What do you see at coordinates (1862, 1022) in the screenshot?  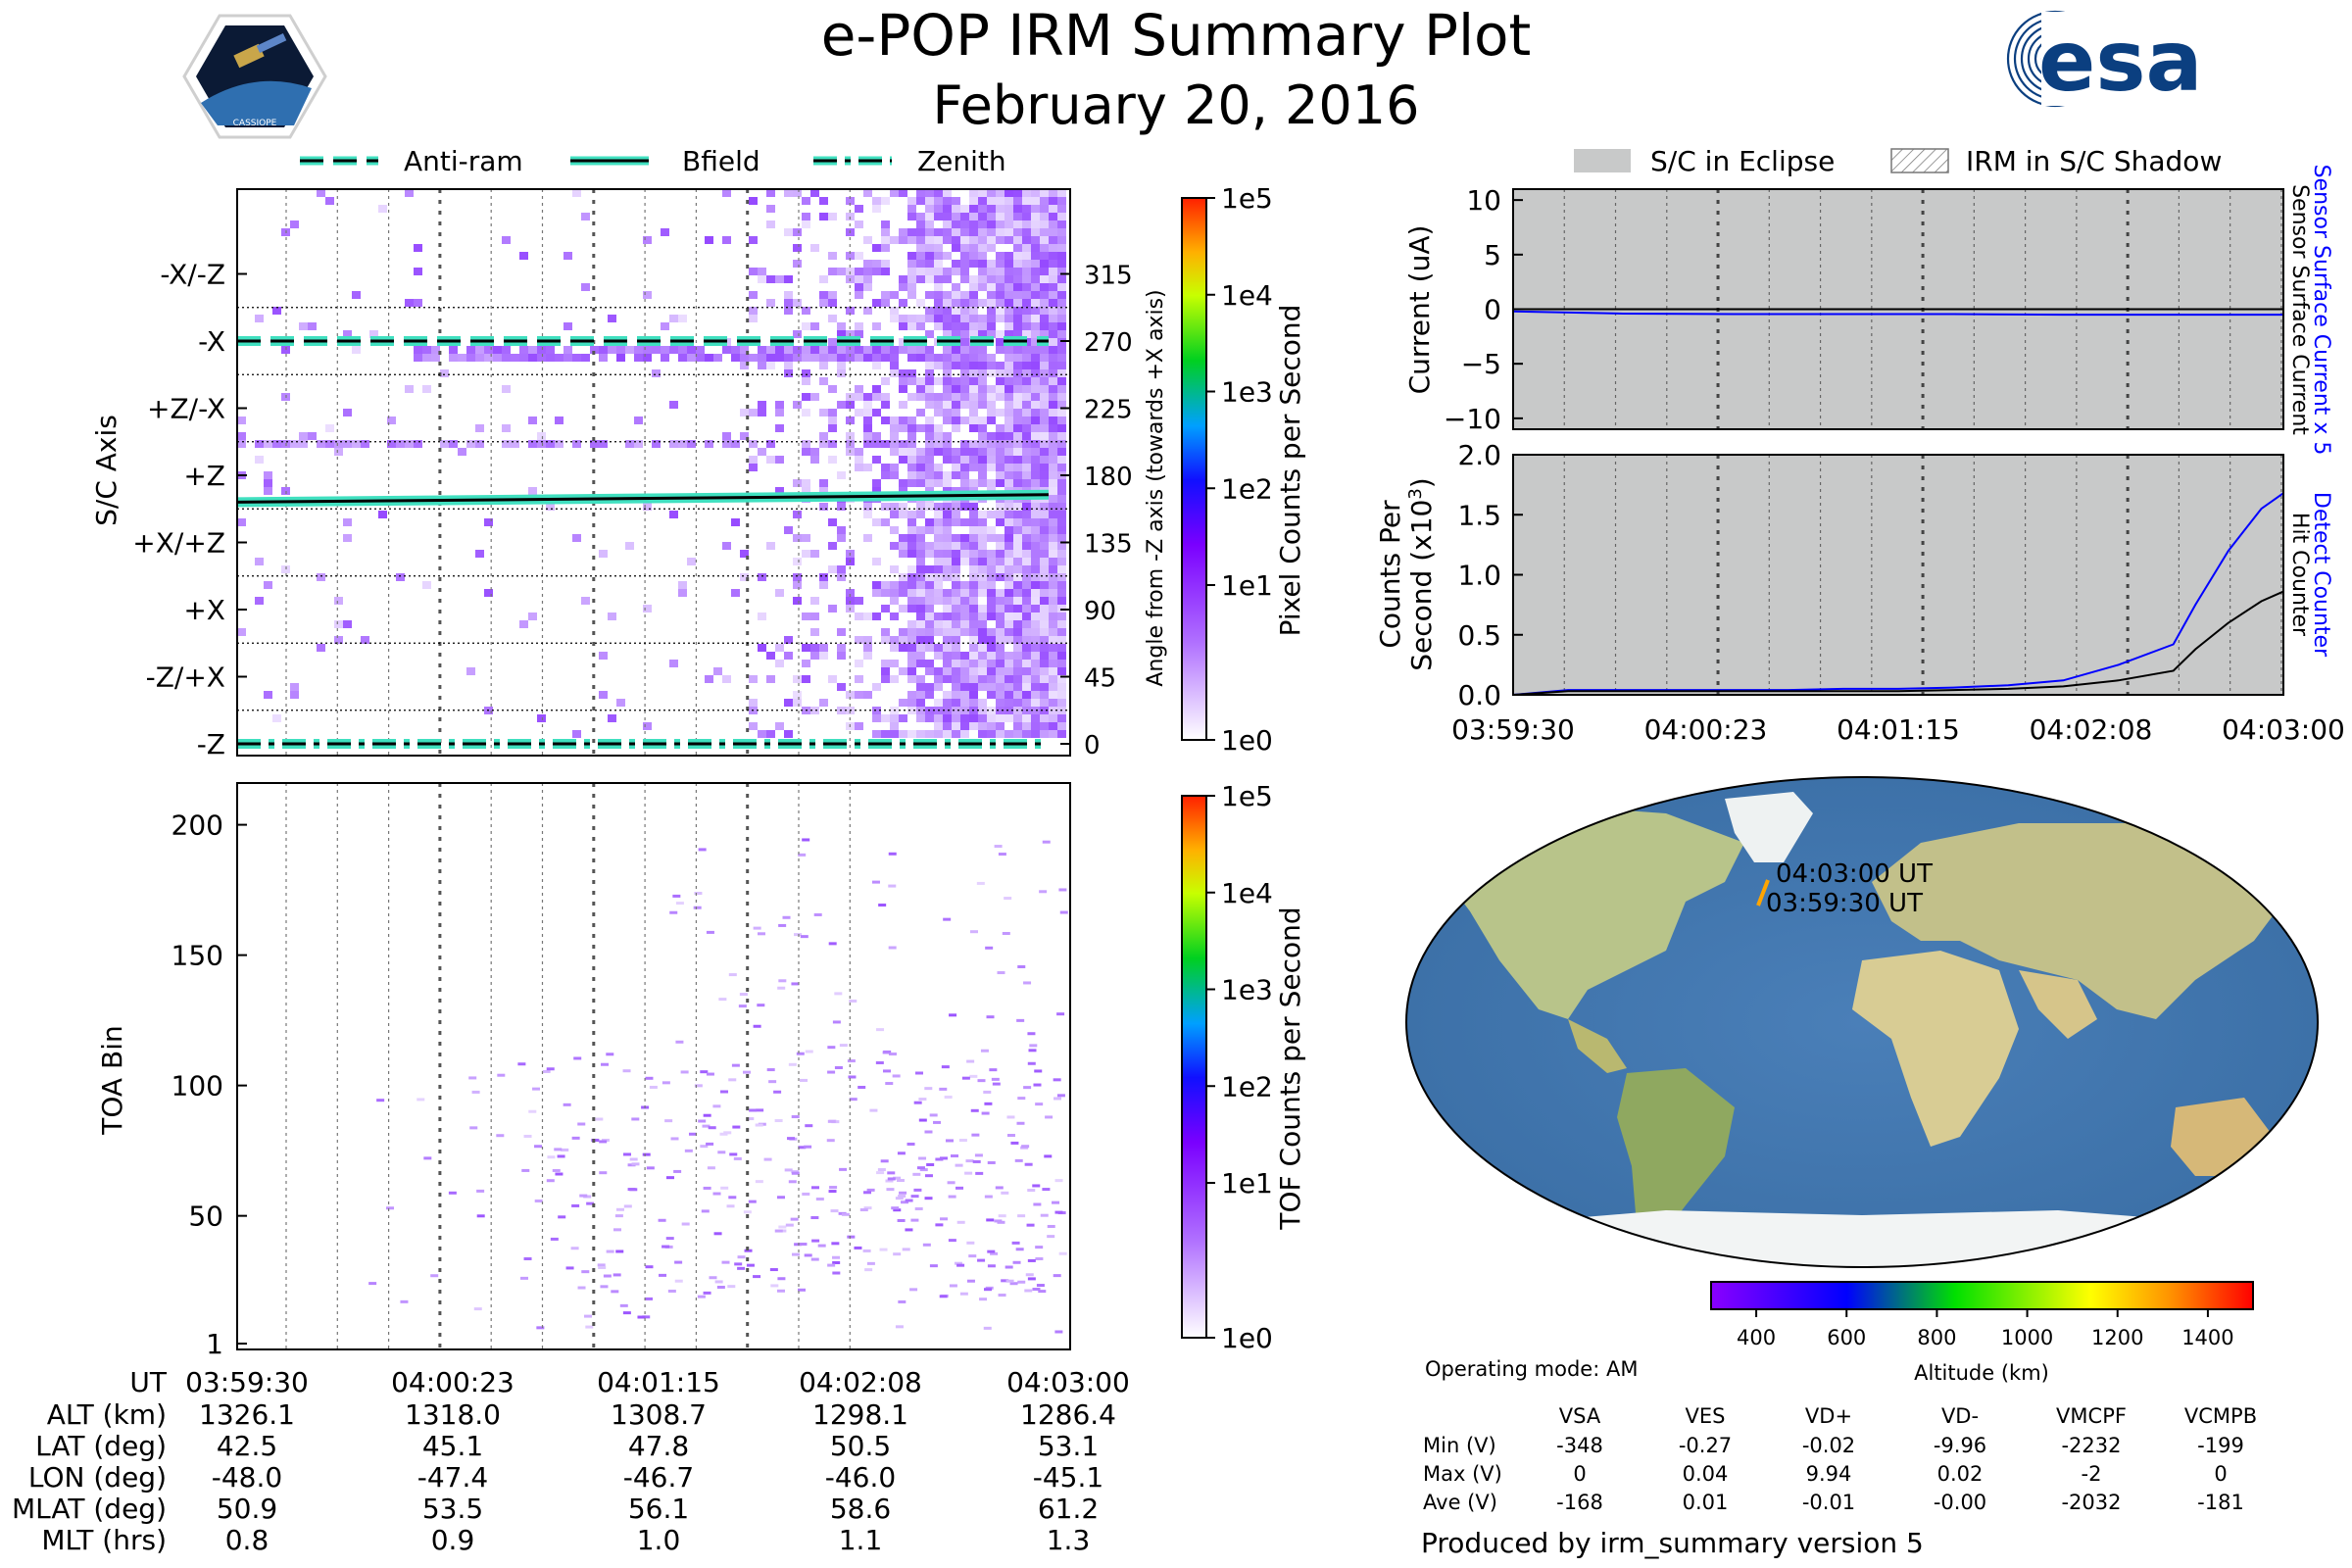 I see `world-map: 04:03:00 UT 03:59:30 UT` at bounding box center [1862, 1022].